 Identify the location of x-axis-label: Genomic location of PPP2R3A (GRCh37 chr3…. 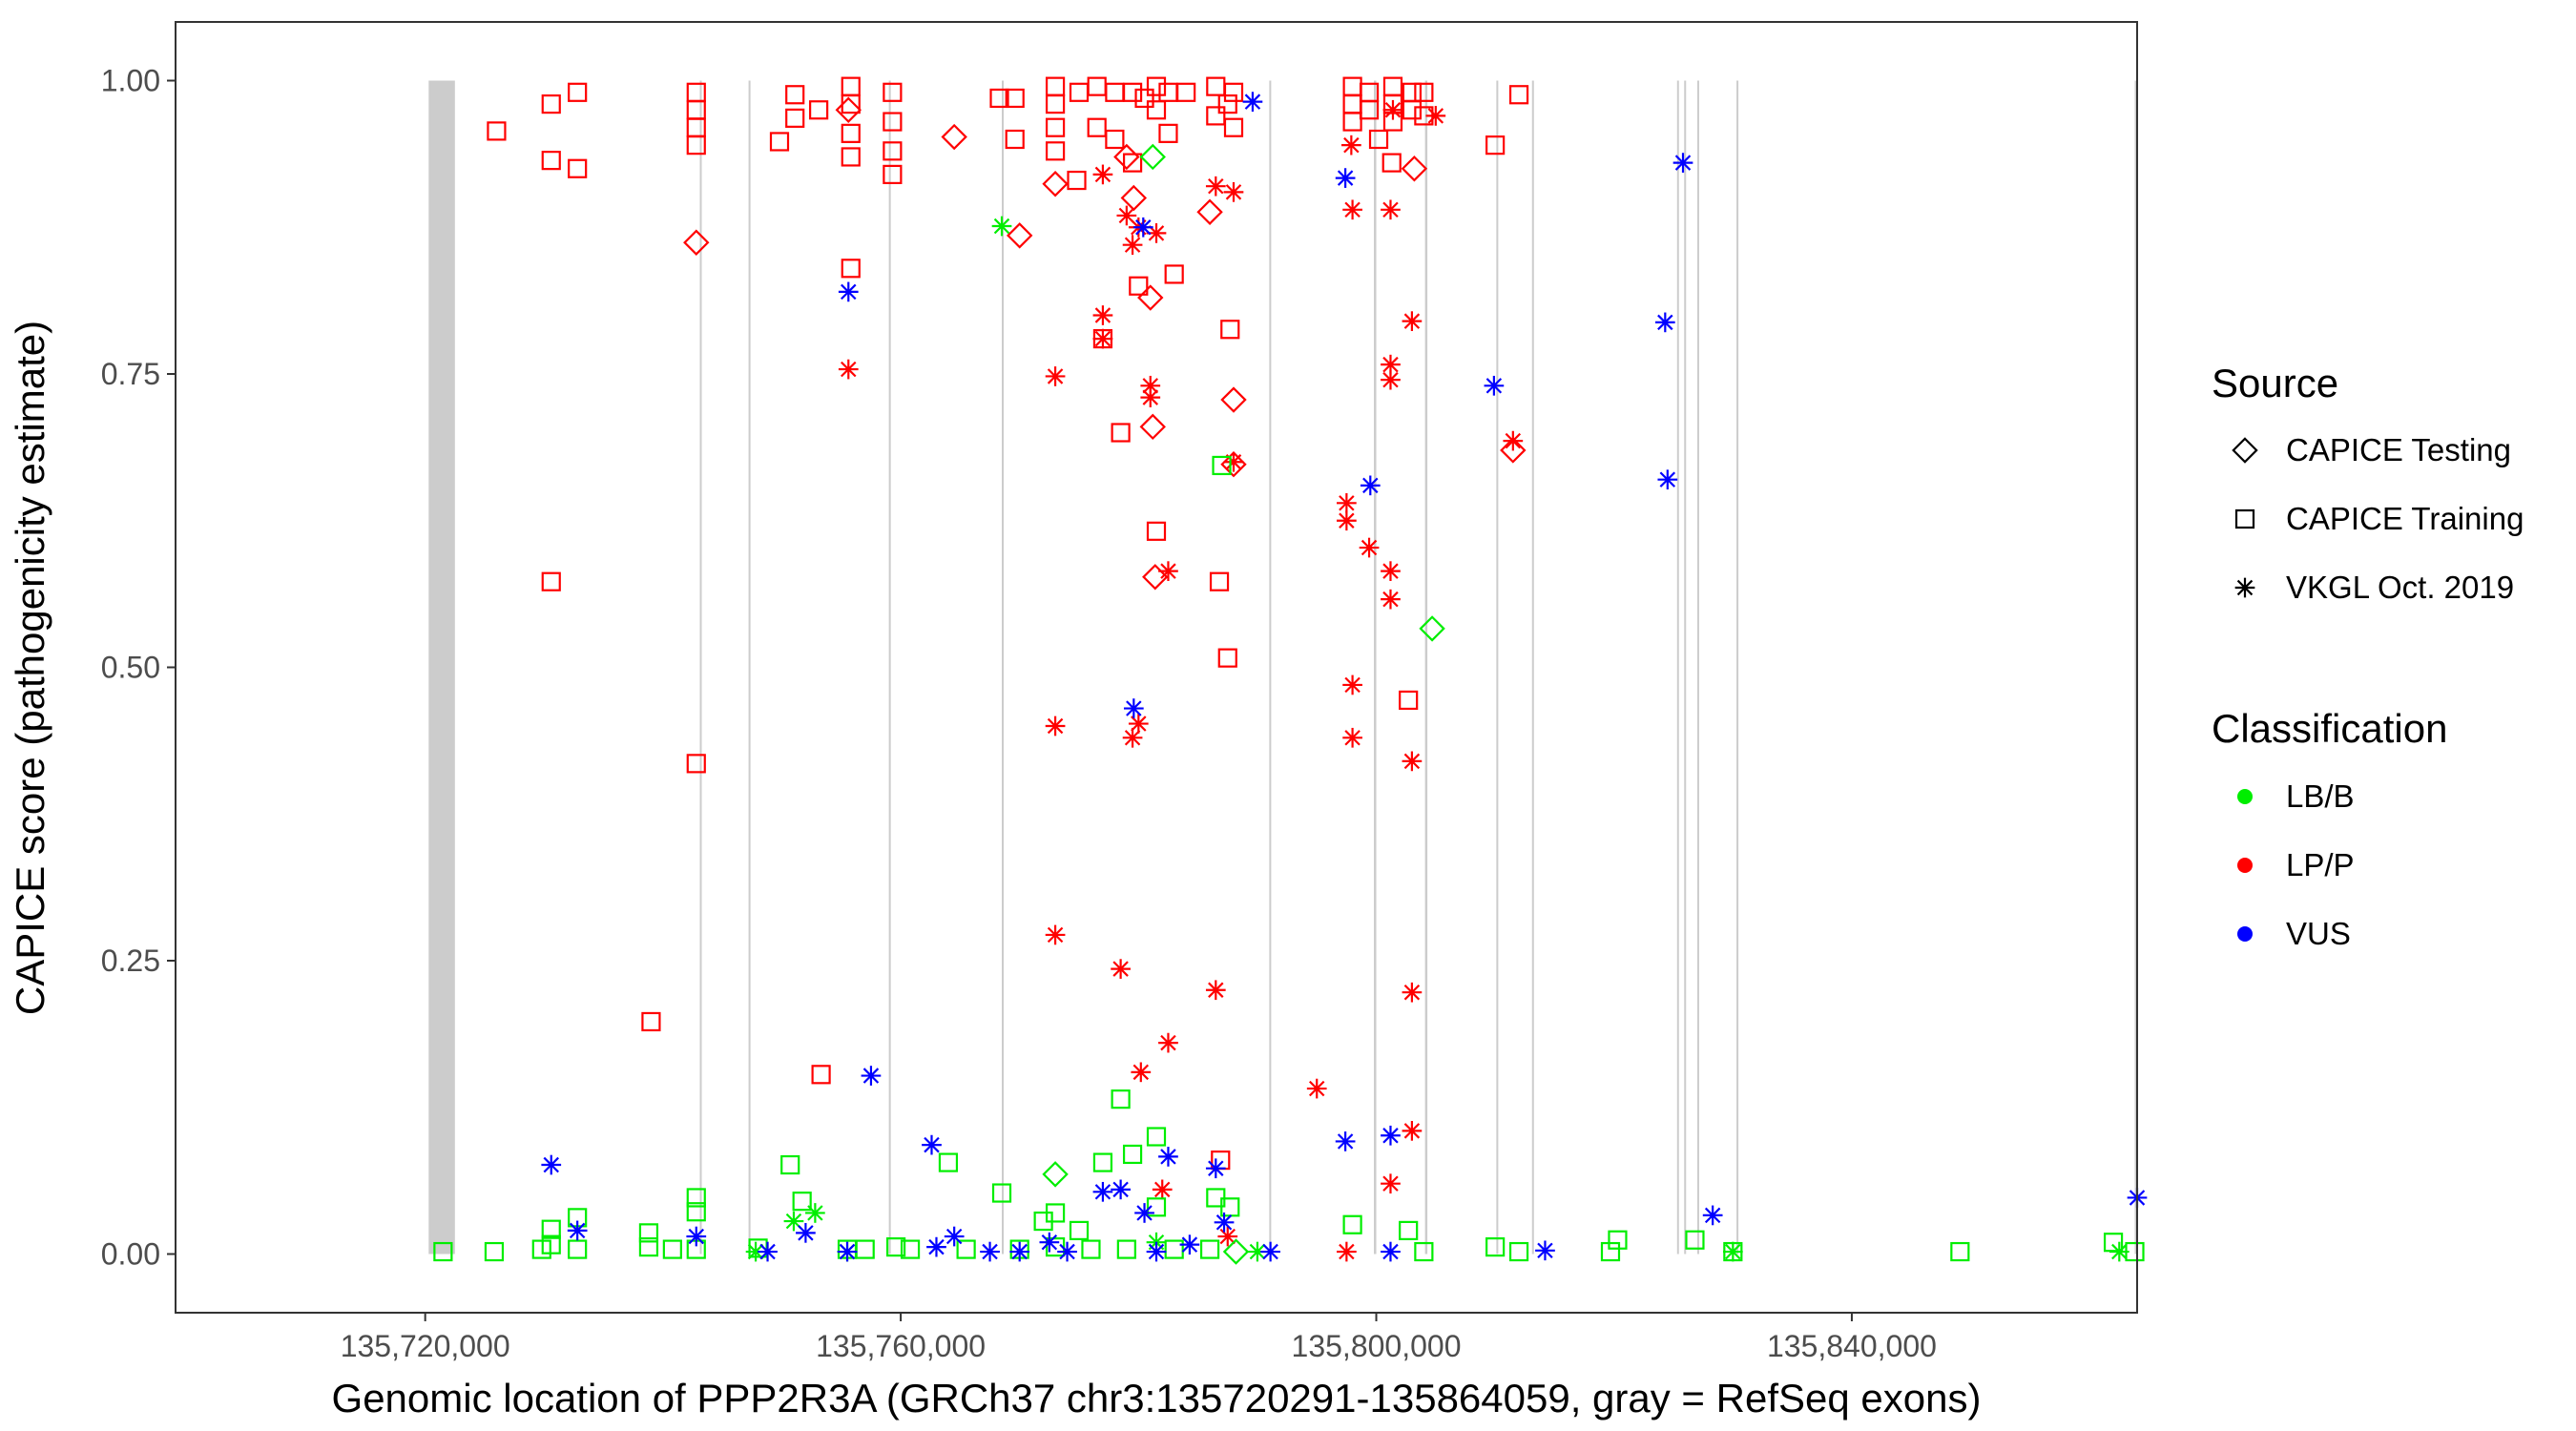
(1157, 1398).